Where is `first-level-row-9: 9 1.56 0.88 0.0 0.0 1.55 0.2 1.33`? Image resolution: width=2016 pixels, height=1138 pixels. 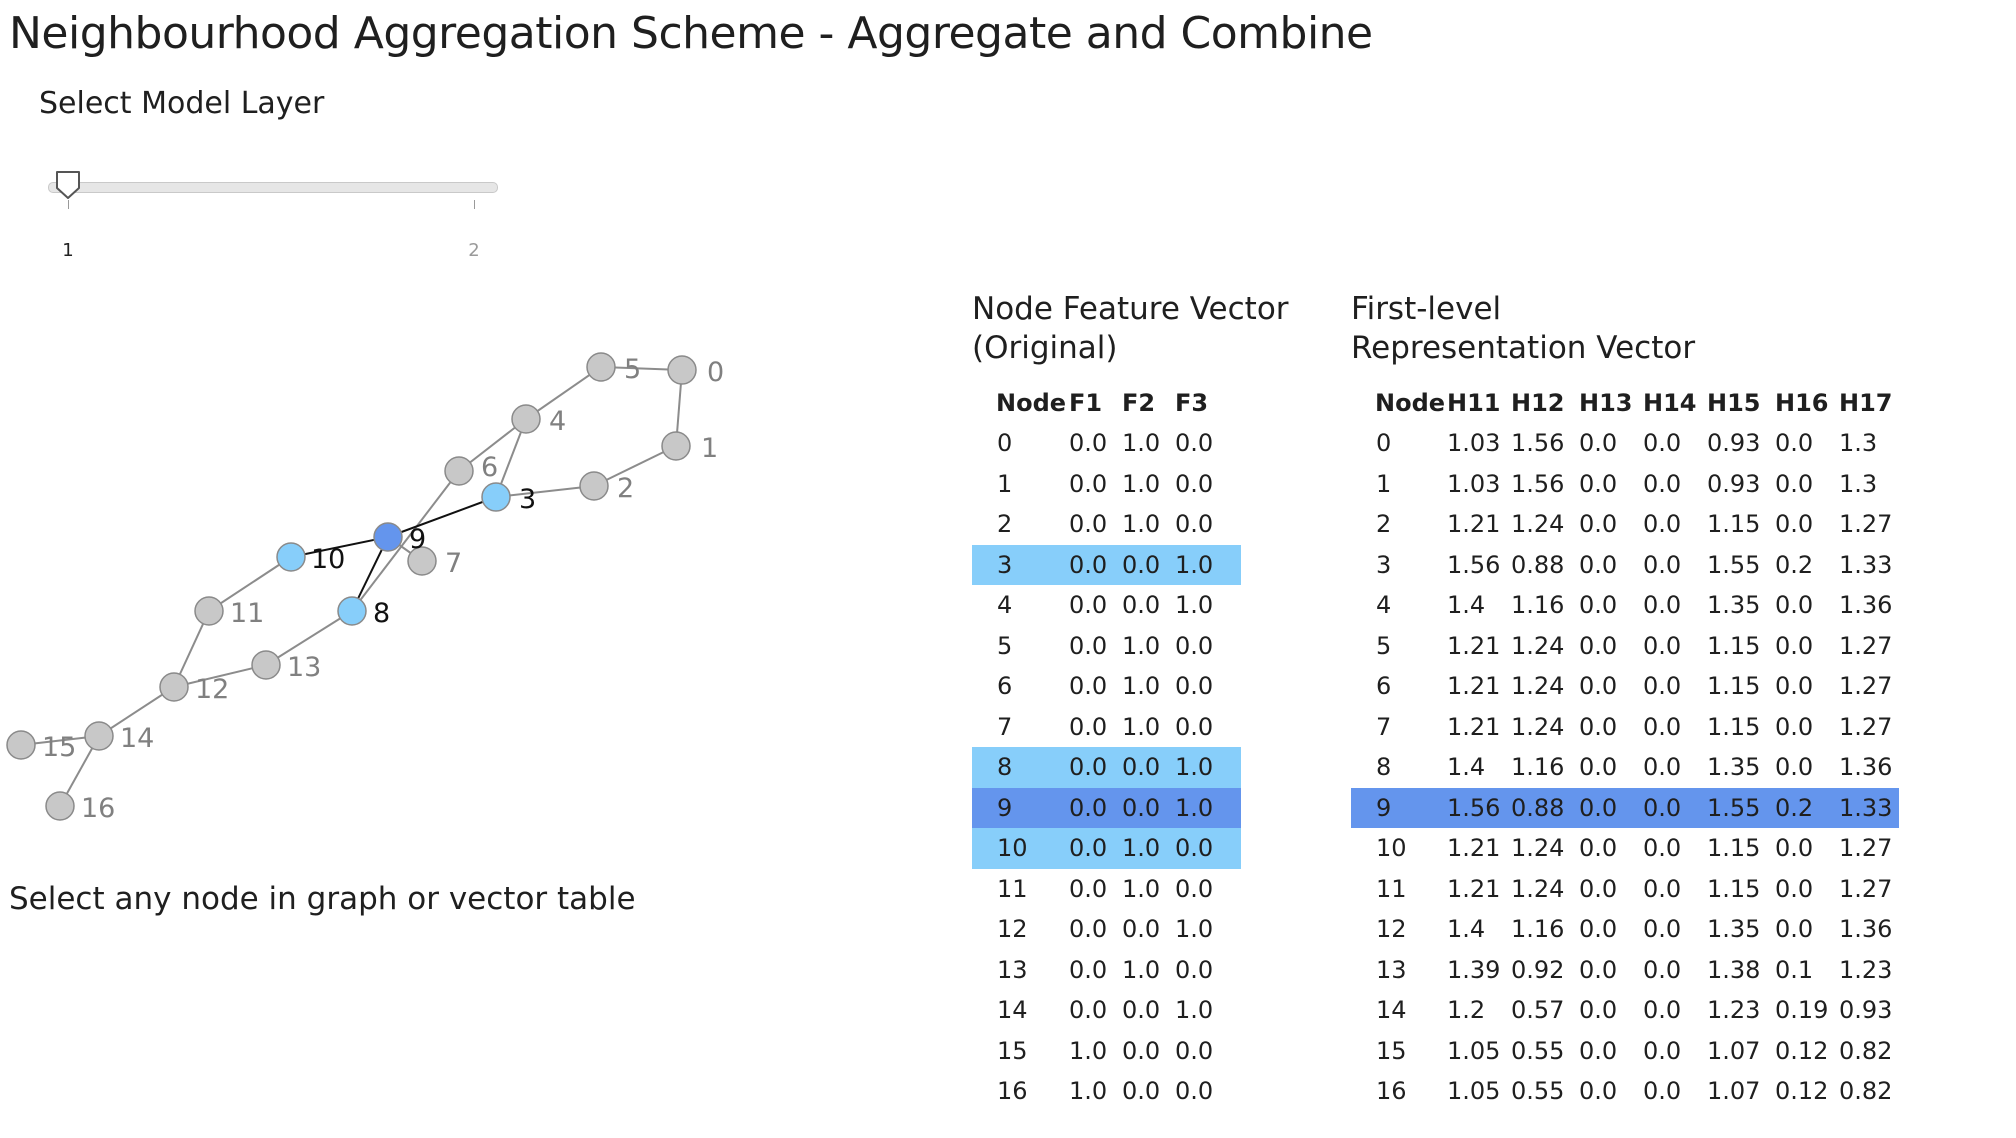 first-level-row-9: 9 1.56 0.88 0.0 0.0 1.55 0.2 1.33 is located at coordinates (1625, 807).